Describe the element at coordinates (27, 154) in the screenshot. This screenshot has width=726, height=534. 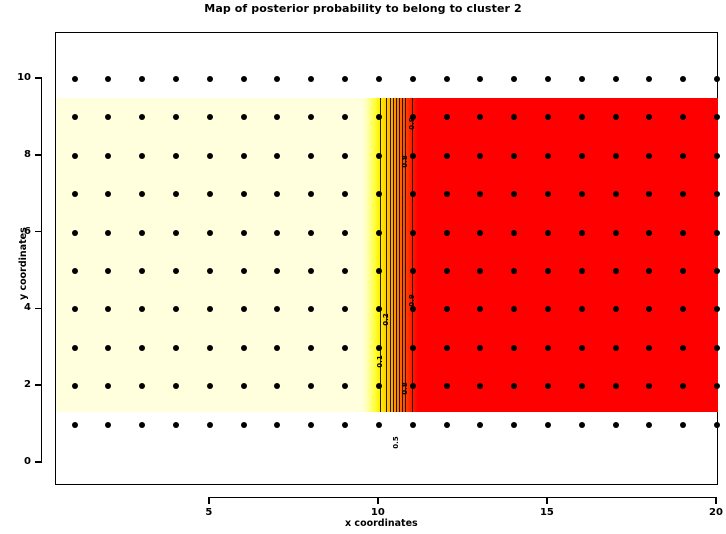
I see `y-axis-tick-label: 8` at that location.